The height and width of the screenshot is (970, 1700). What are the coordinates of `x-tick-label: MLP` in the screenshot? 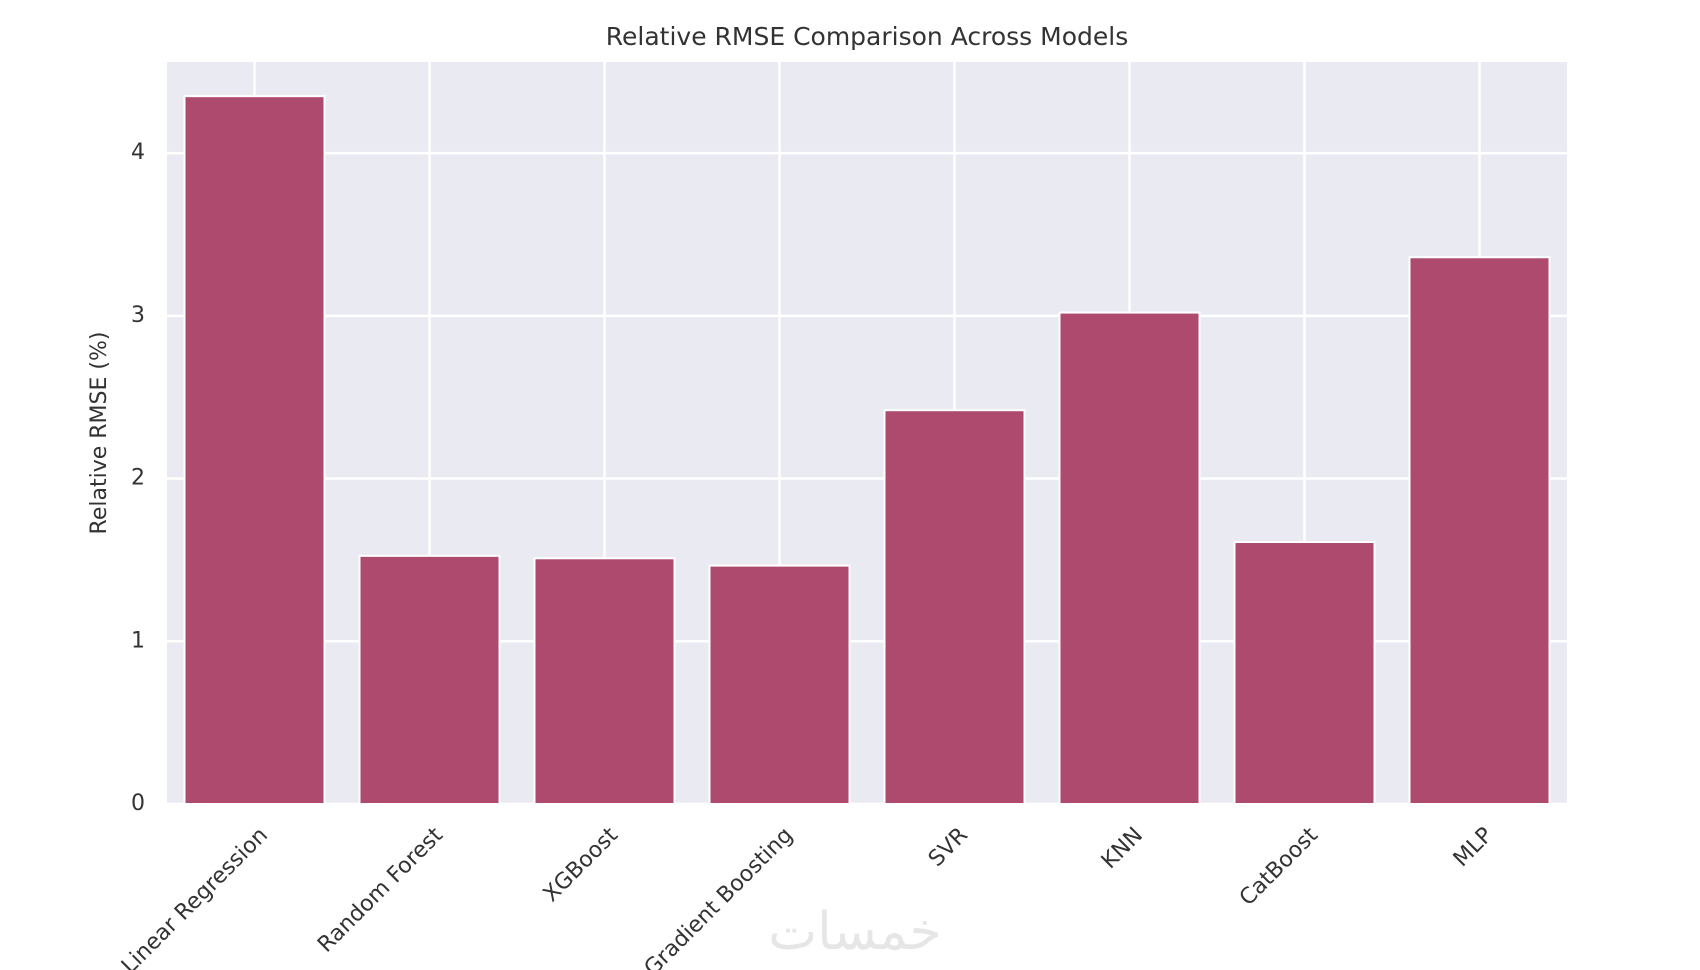 It's located at (1473, 847).